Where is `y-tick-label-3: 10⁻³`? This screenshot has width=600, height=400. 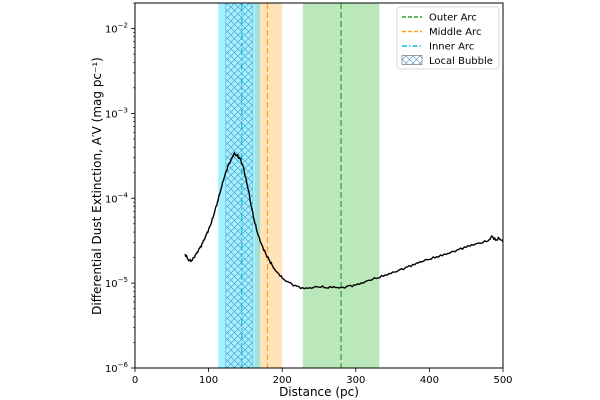 y-tick-label-3: 10⁻³ is located at coordinates (116, 113).